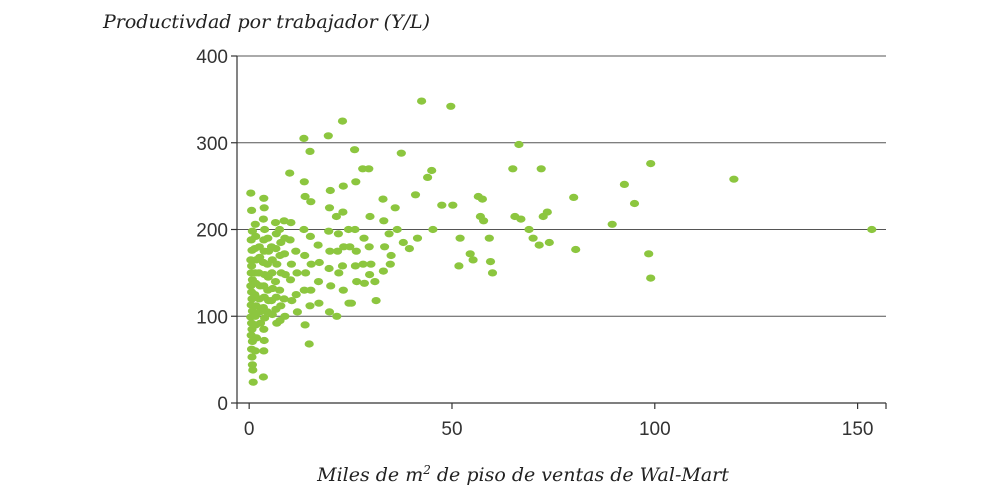  What do you see at coordinates (426, 470) in the screenshot?
I see `x-axis-title-sup: 2` at bounding box center [426, 470].